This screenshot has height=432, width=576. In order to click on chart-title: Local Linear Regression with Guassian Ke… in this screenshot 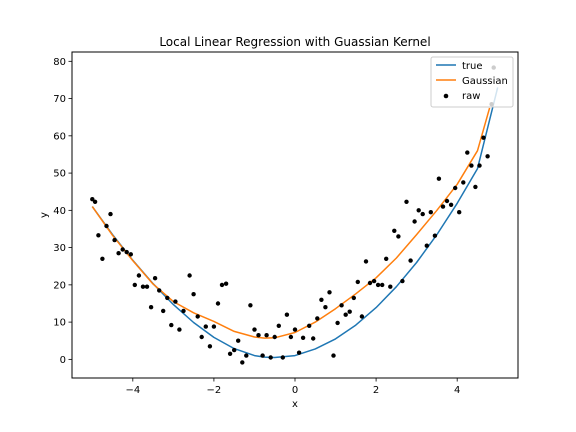, I will do `click(294, 42)`.